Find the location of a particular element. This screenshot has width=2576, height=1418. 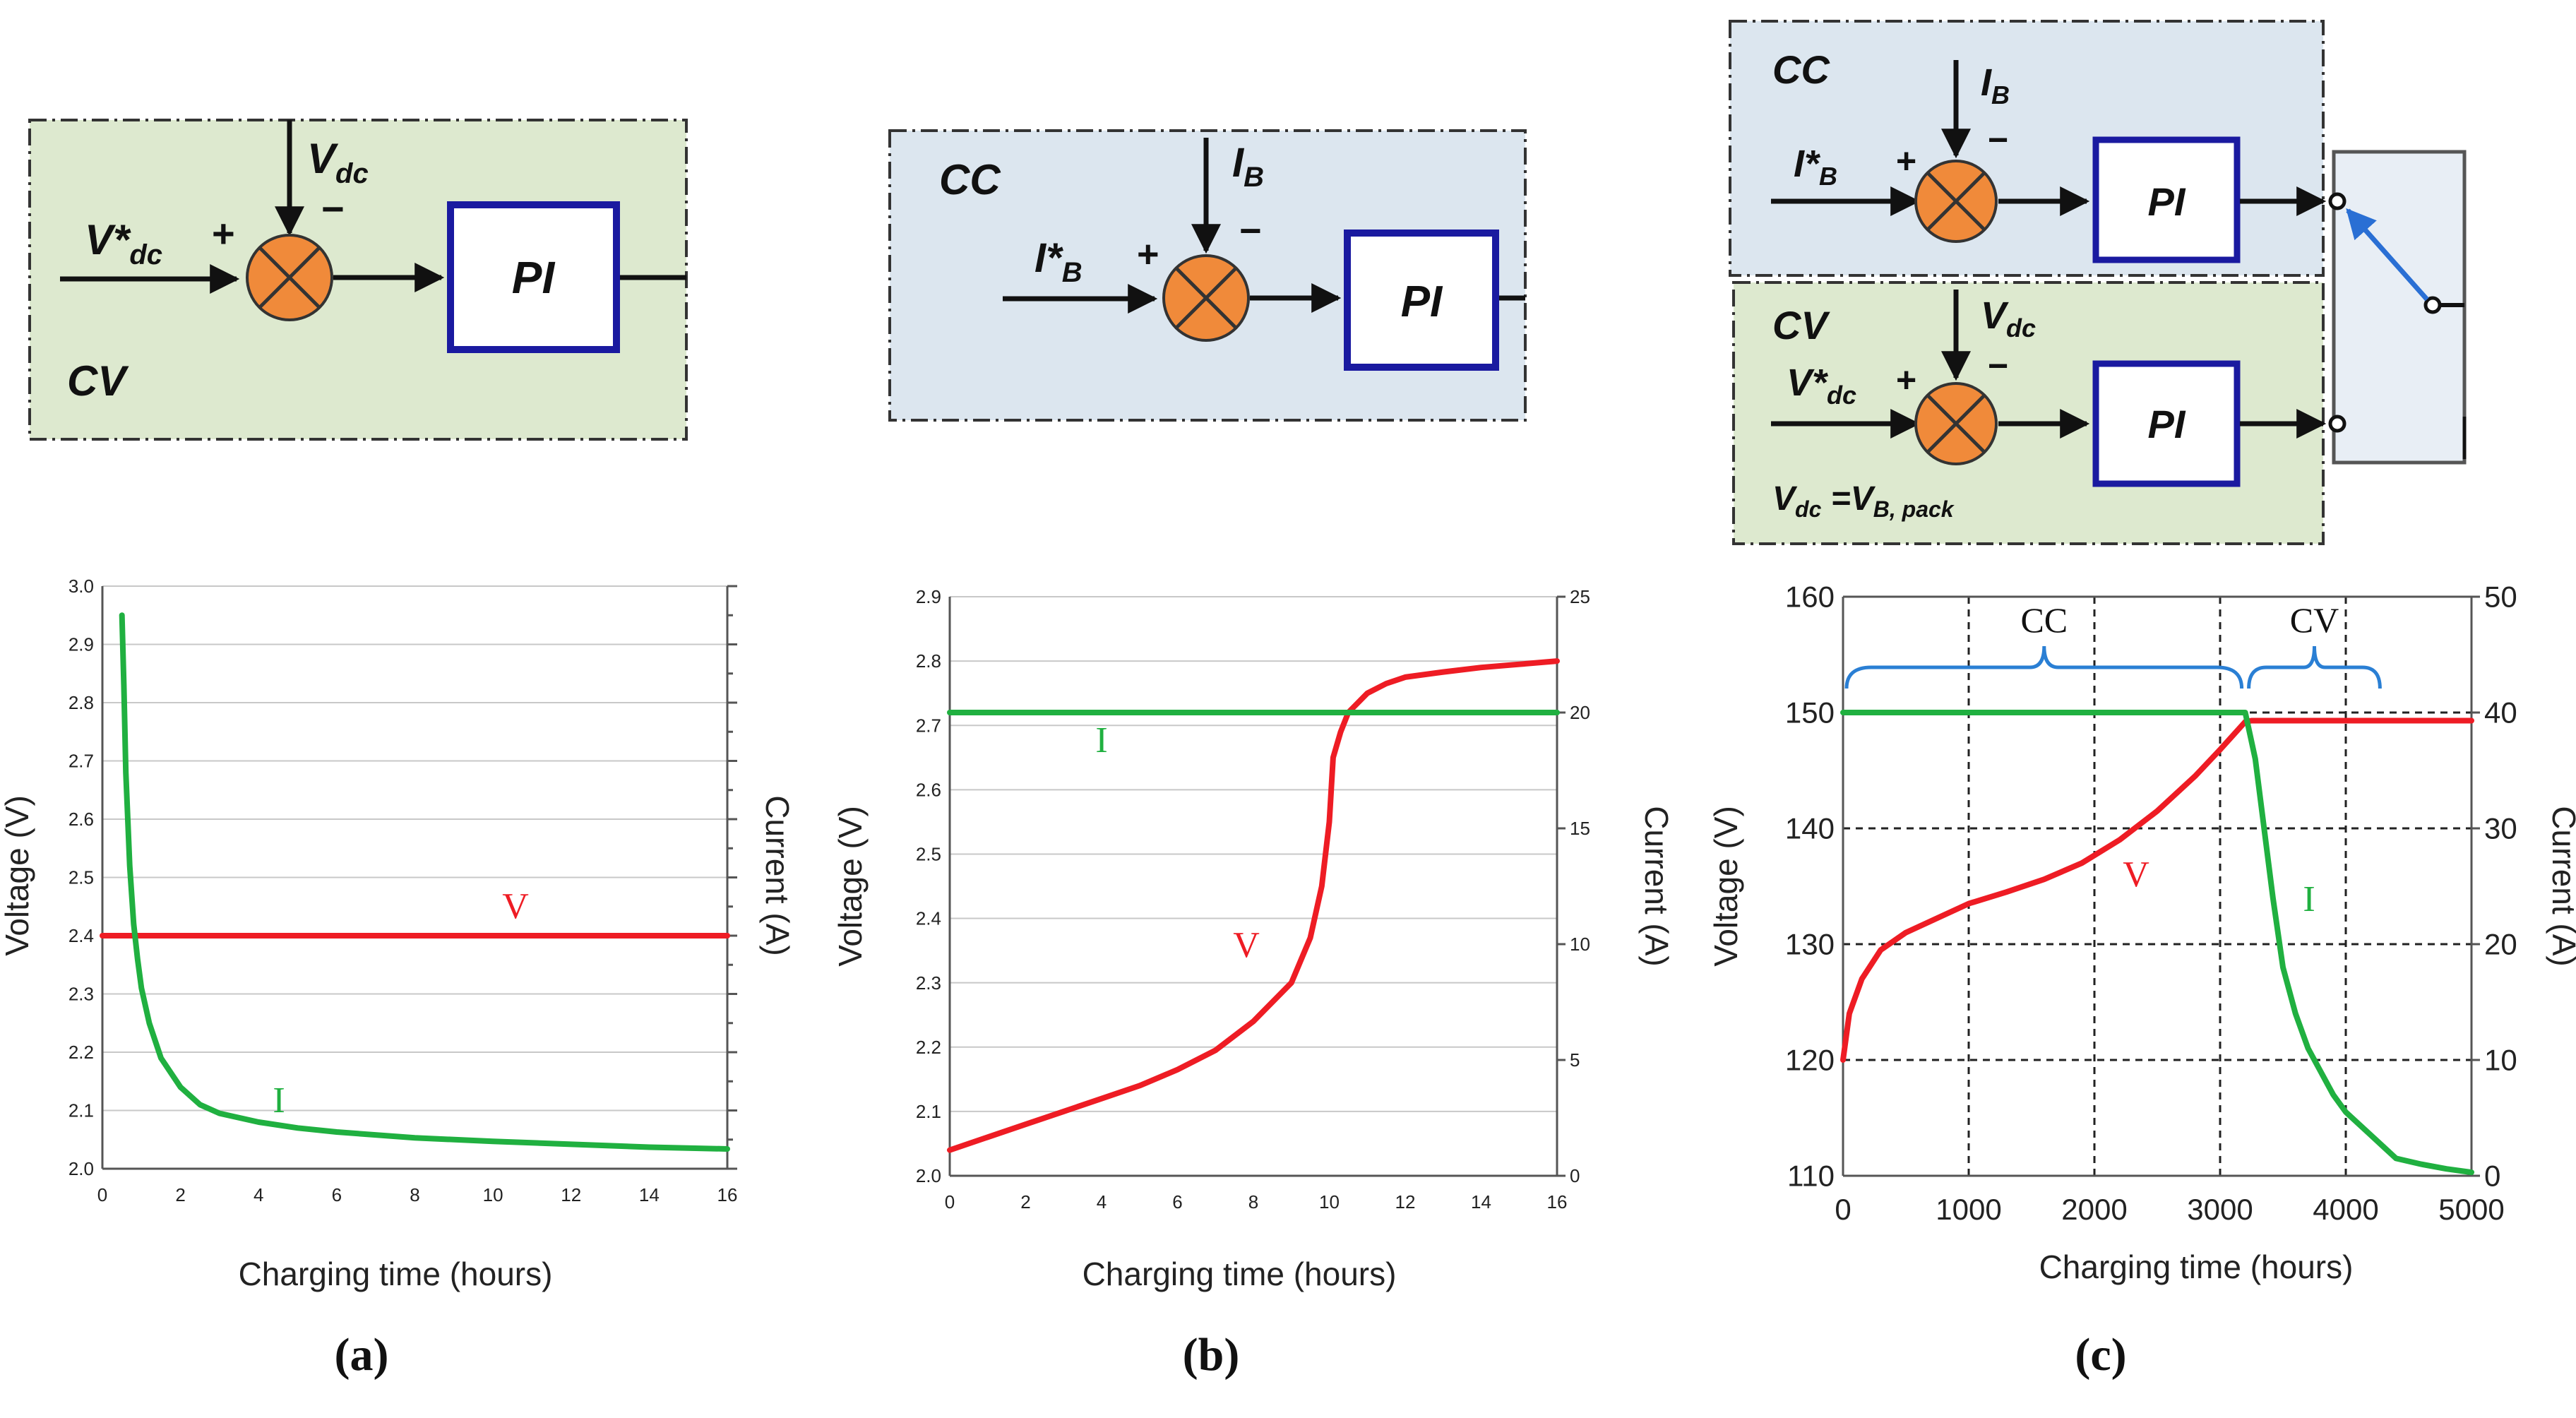

ref-label-b: I* is located at coordinates (1048, 258).